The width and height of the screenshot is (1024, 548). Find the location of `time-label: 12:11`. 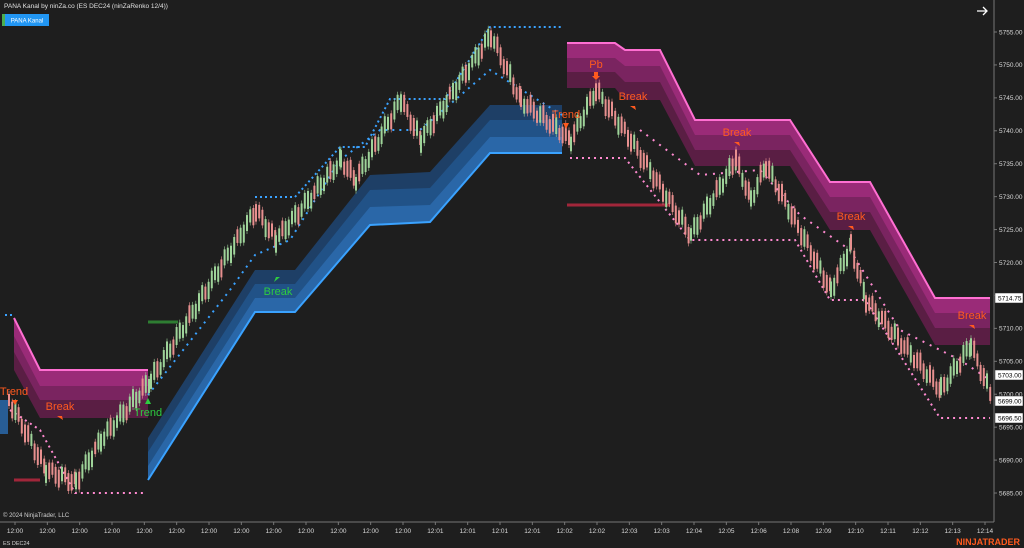

time-label: 12:11 is located at coordinates (888, 531).